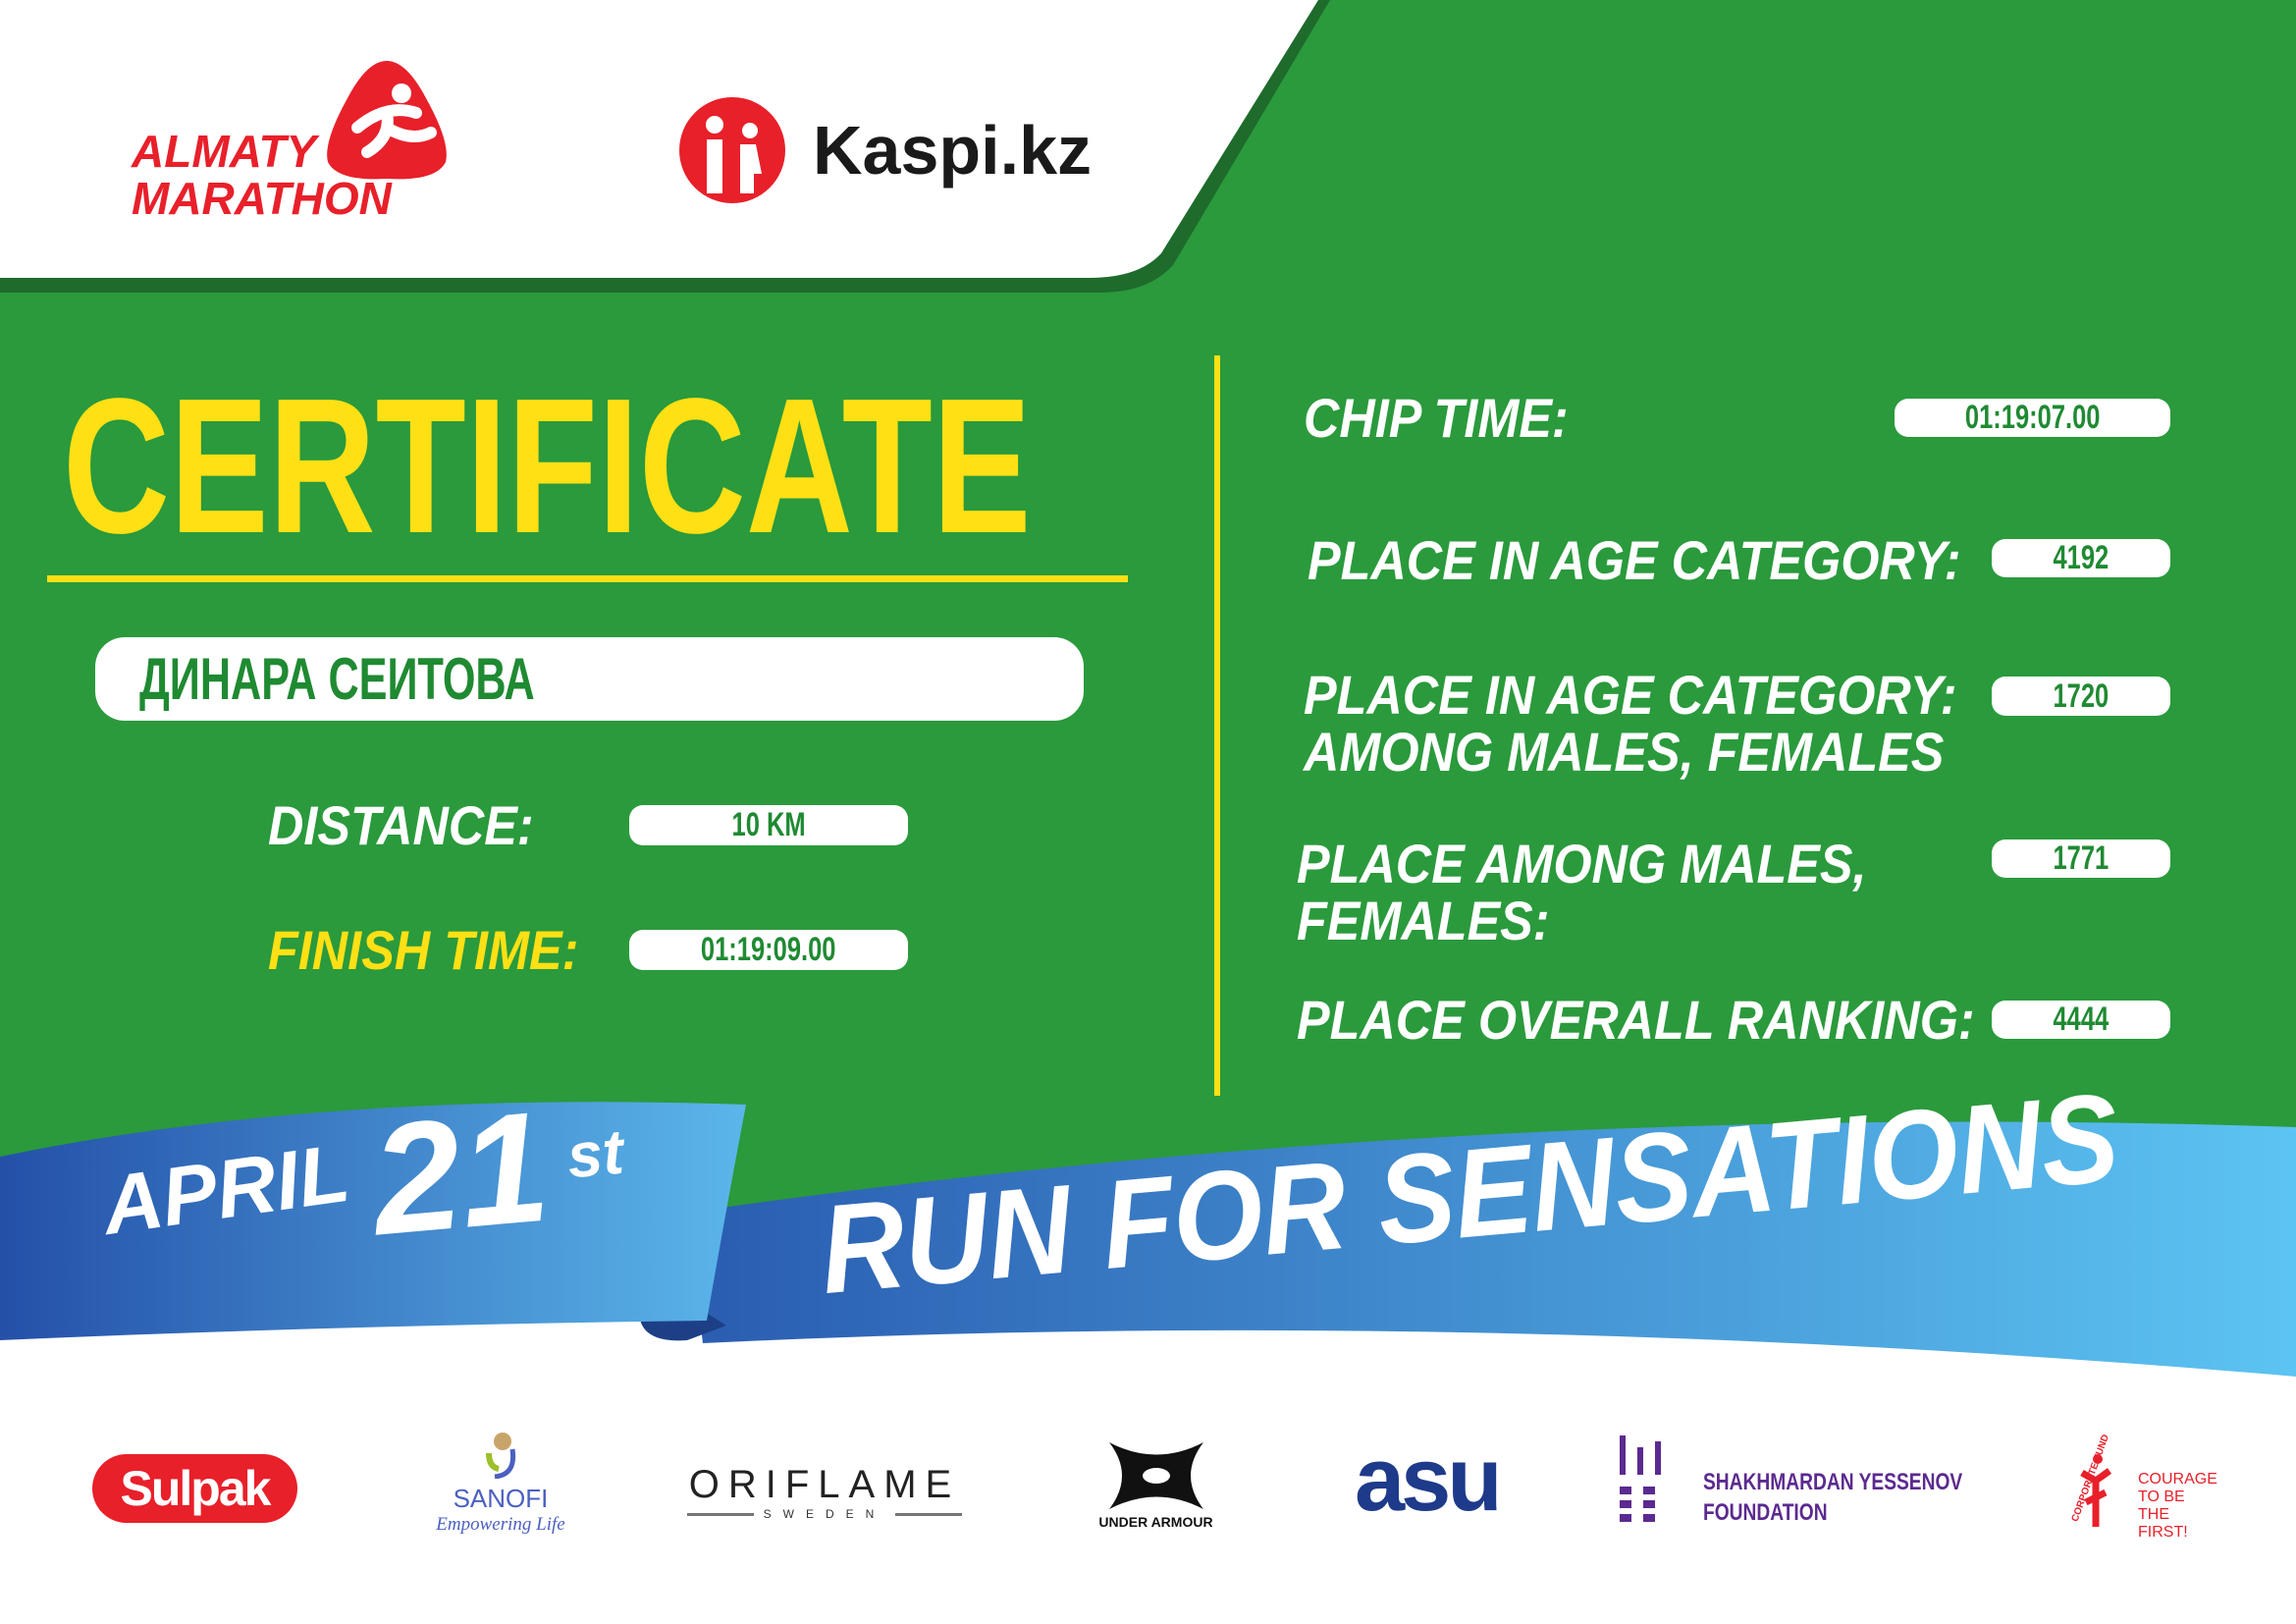  Describe the element at coordinates (1630, 695) in the screenshot. I see `age-gender-label-line1: PLACE IN AGE CATEGORY:` at that location.